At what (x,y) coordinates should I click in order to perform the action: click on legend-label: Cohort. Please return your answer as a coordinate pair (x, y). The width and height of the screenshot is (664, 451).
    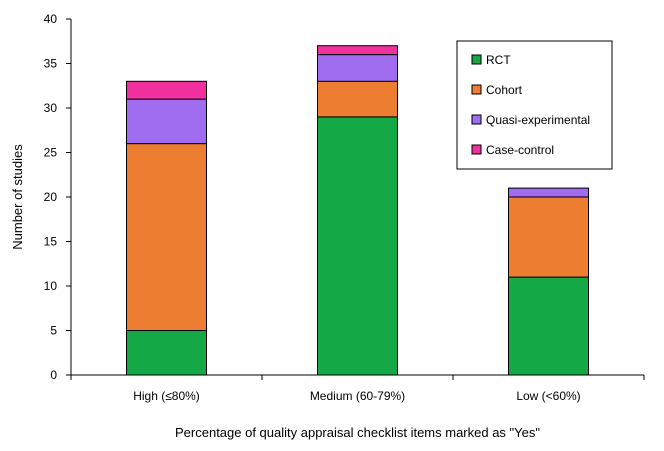
    Looking at the image, I should click on (504, 90).